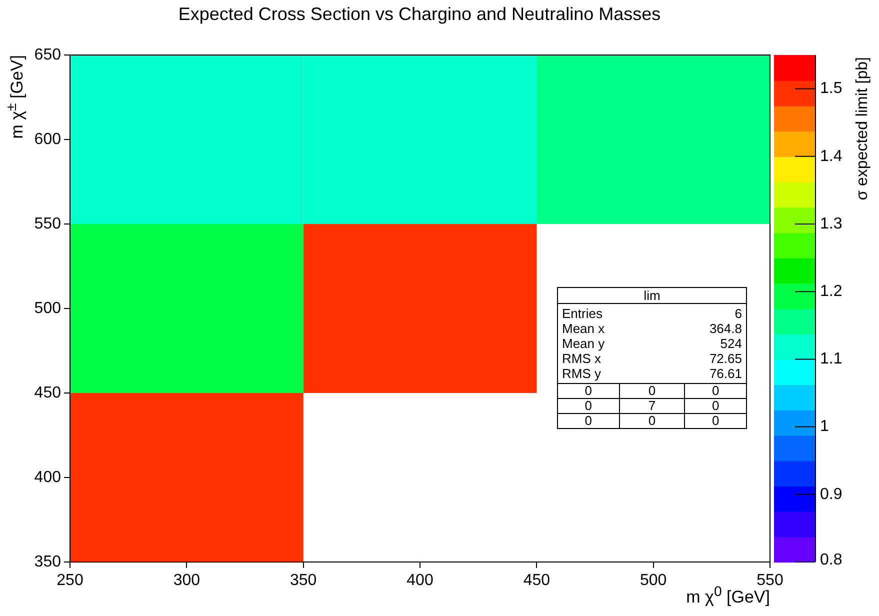  Describe the element at coordinates (831, 291) in the screenshot. I see `color-bar-label: 1.2` at that location.